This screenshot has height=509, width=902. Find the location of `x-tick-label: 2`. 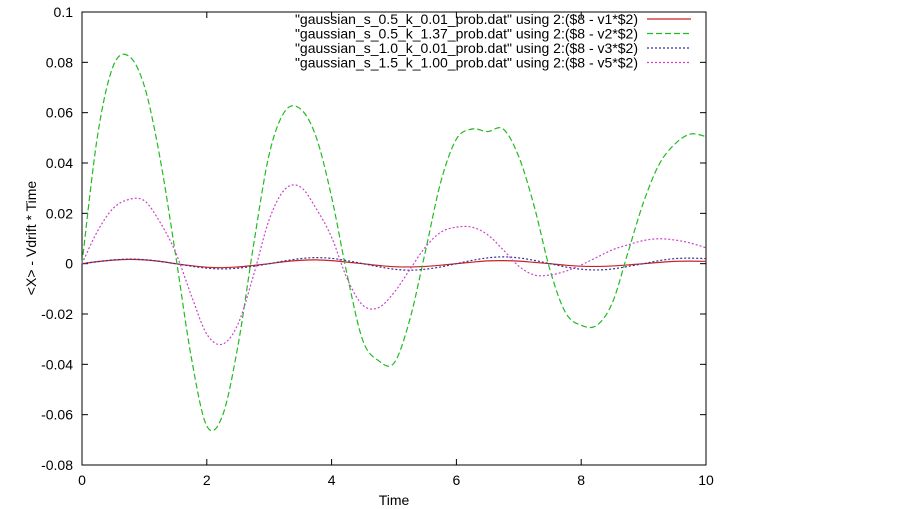

x-tick-label: 2 is located at coordinates (207, 480).